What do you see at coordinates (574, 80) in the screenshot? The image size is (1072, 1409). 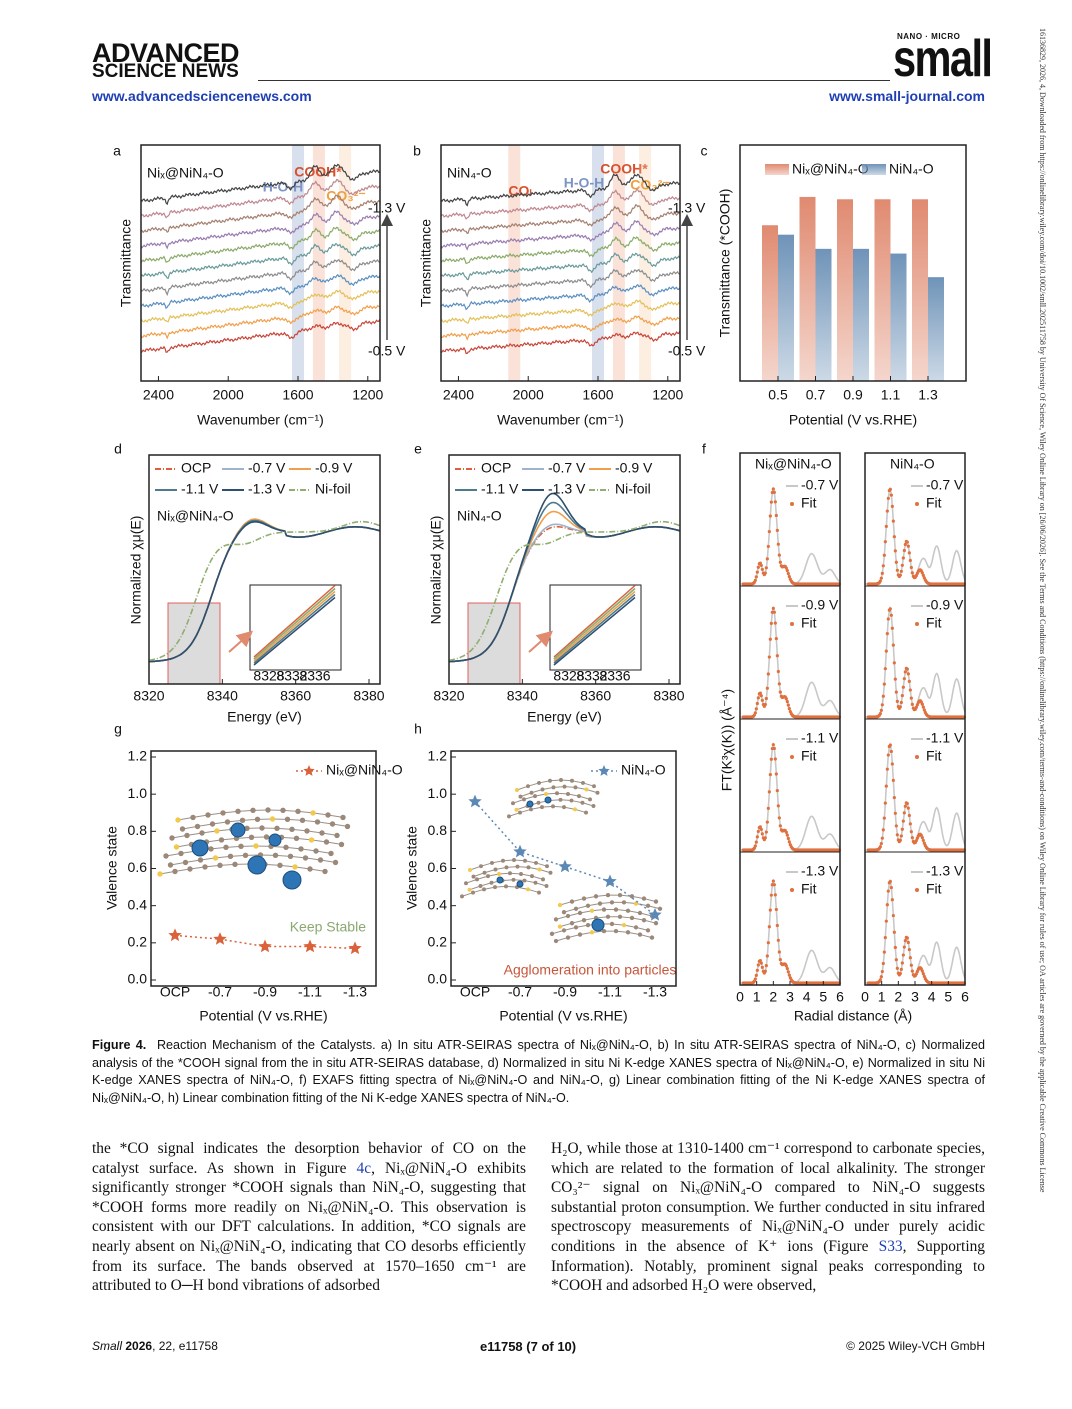 I see `header-rule` at bounding box center [574, 80].